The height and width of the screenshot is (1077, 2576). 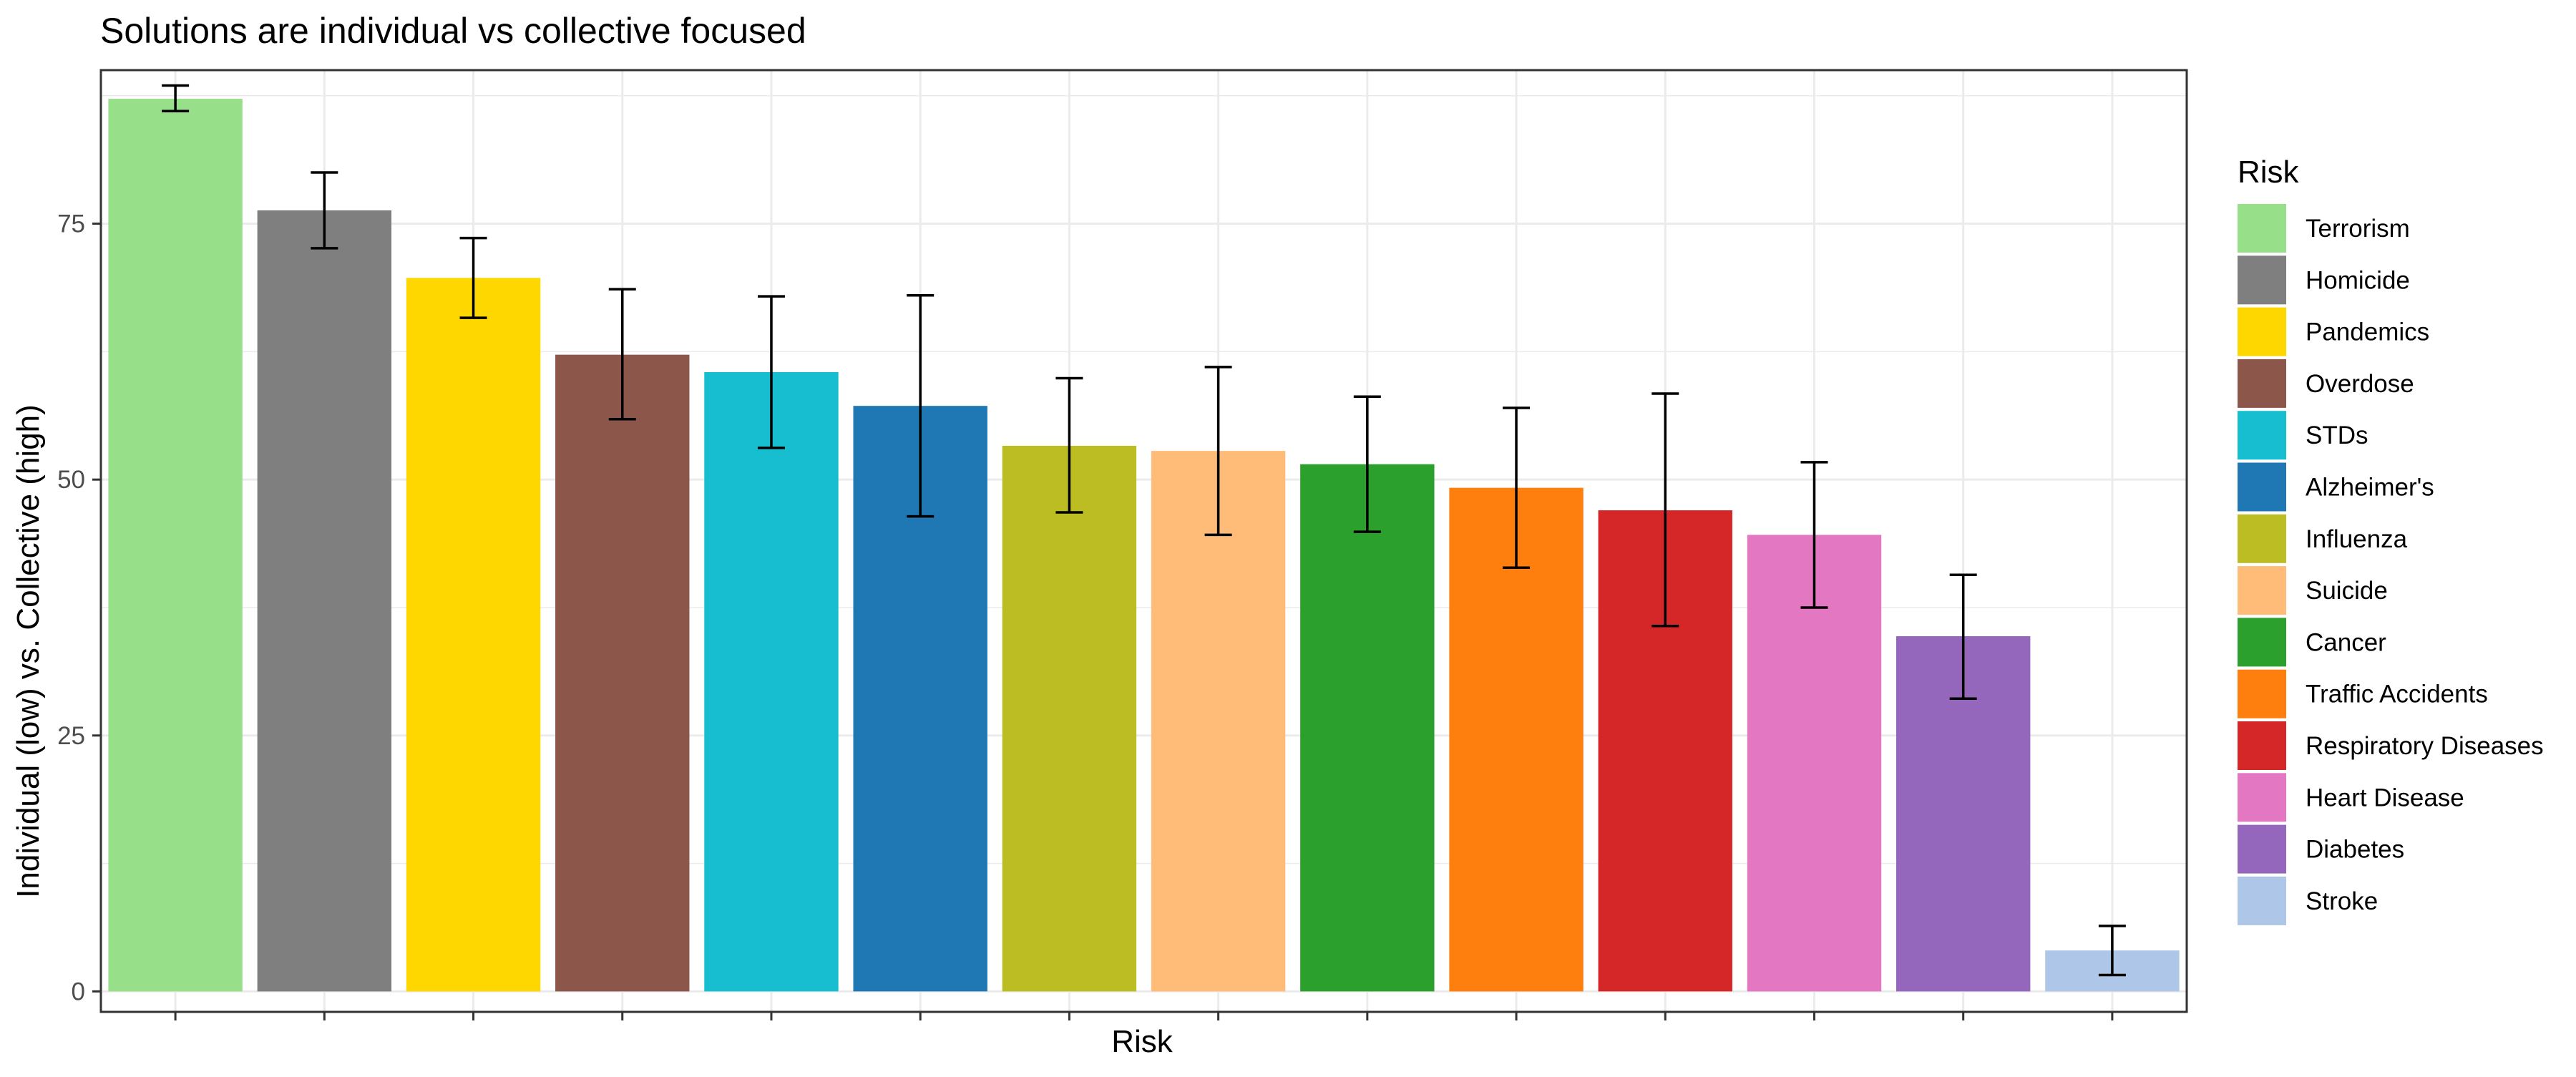 I want to click on y-tick-label: 50, so click(x=71, y=480).